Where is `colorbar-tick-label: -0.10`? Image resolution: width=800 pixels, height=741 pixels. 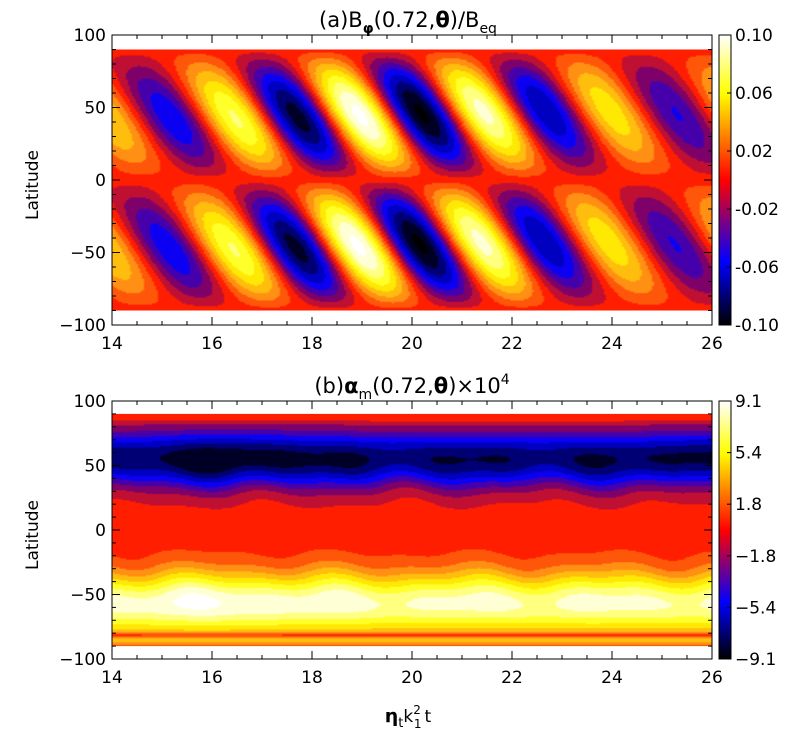
colorbar-tick-label: -0.10 is located at coordinates (757, 326).